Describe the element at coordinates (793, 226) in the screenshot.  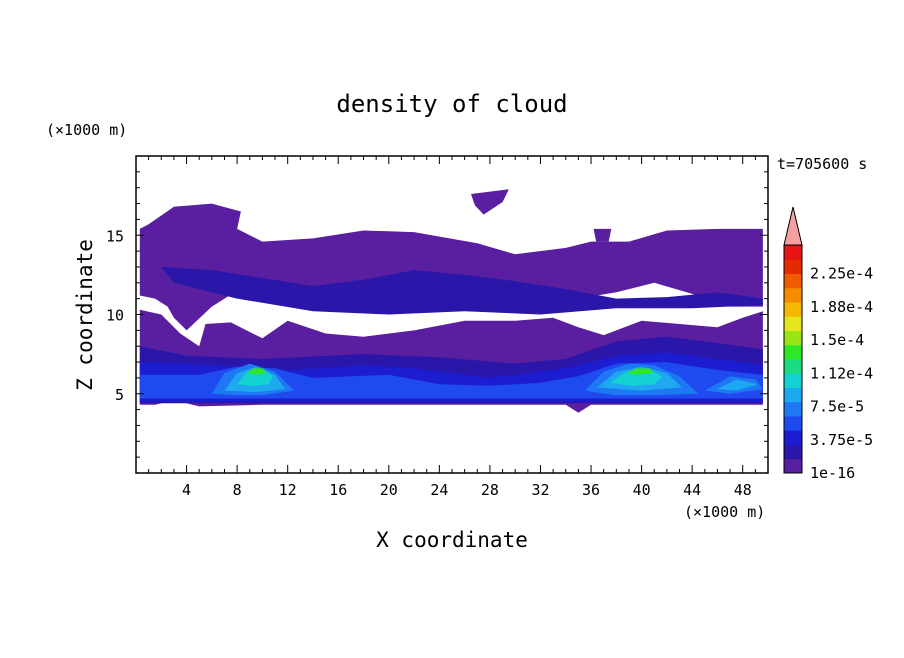
I see `colorbar-overflow-triangle` at that location.